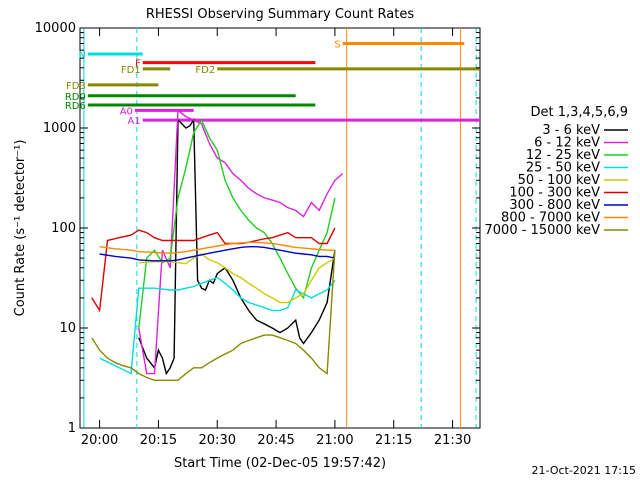  I want to click on y-axis-label: Count Rate (s⁻¹ detector⁻¹), so click(20, 228).